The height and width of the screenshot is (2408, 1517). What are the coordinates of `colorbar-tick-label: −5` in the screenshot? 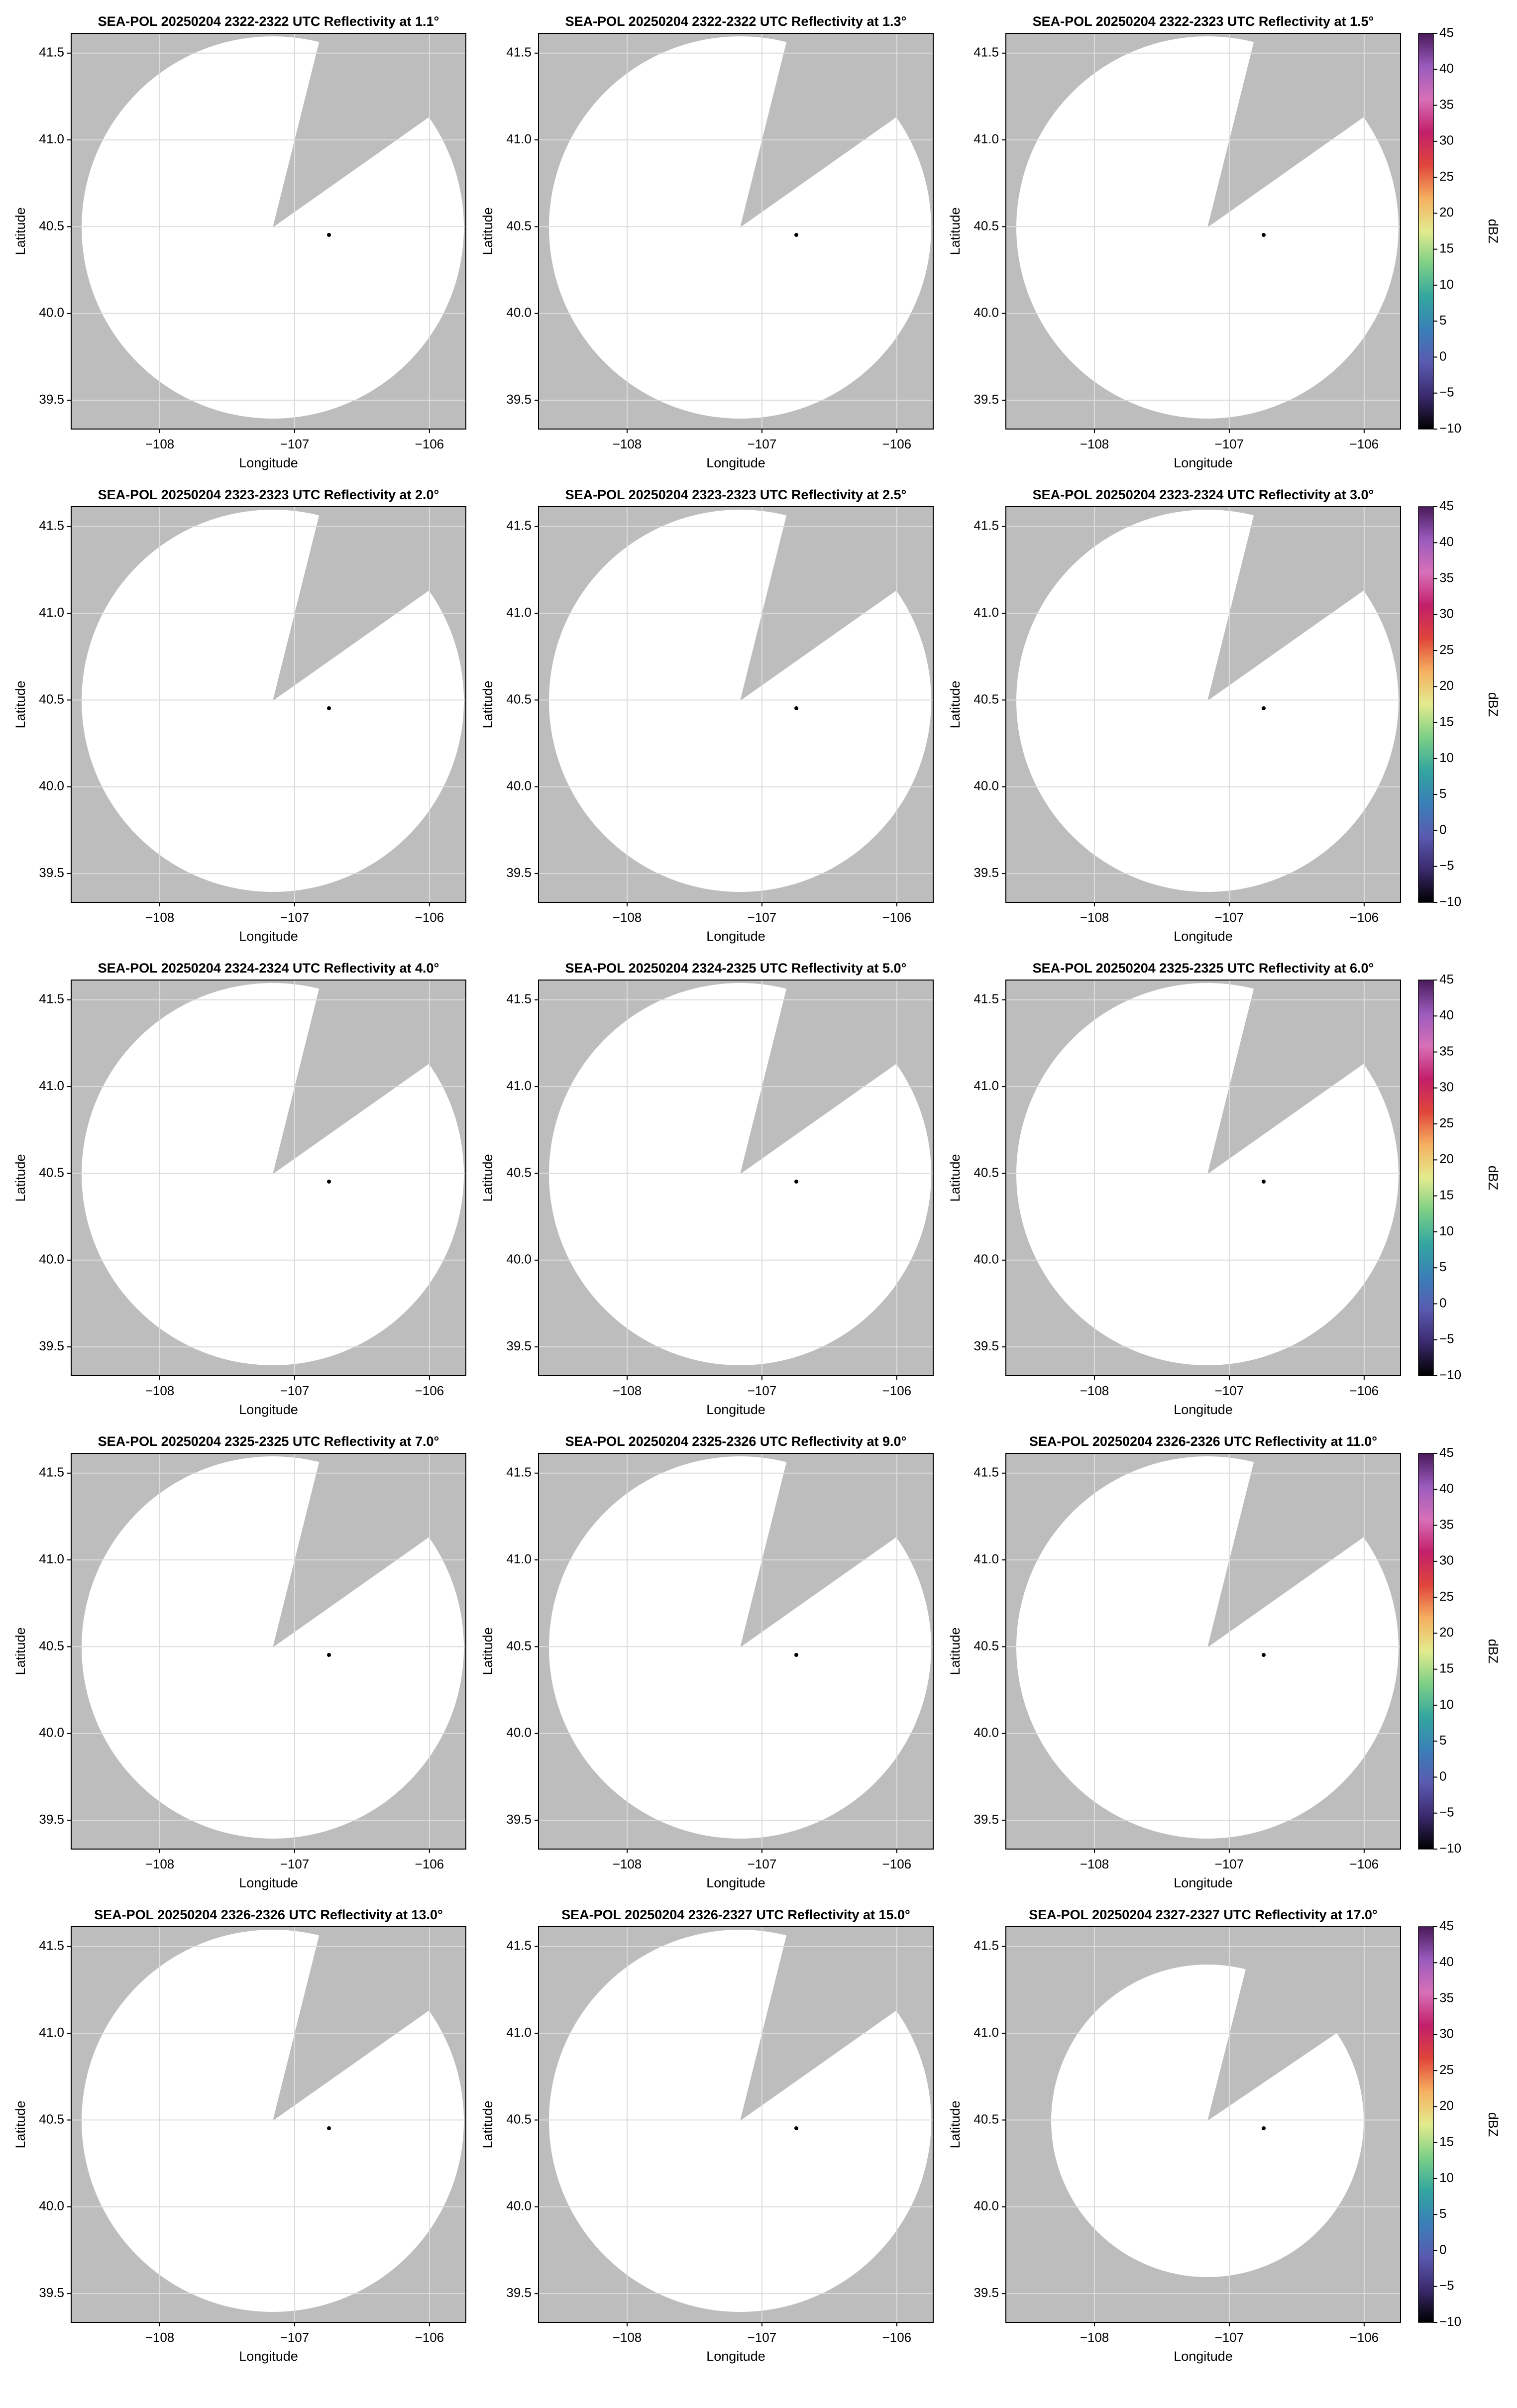 It's located at (1446, 2285).